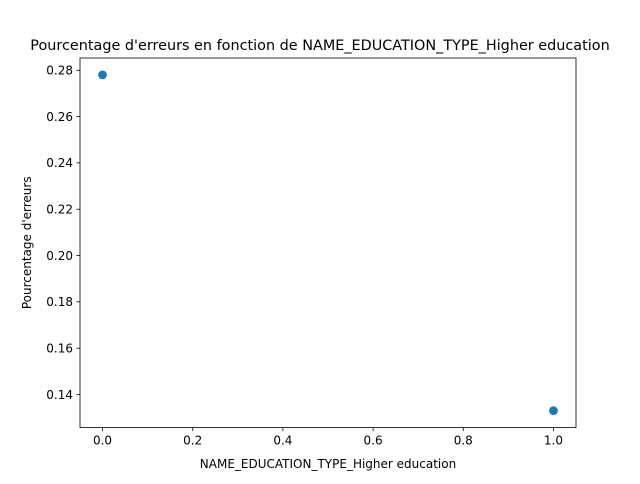 The width and height of the screenshot is (640, 484). I want to click on y-tick-label: 0.14, so click(59, 395).